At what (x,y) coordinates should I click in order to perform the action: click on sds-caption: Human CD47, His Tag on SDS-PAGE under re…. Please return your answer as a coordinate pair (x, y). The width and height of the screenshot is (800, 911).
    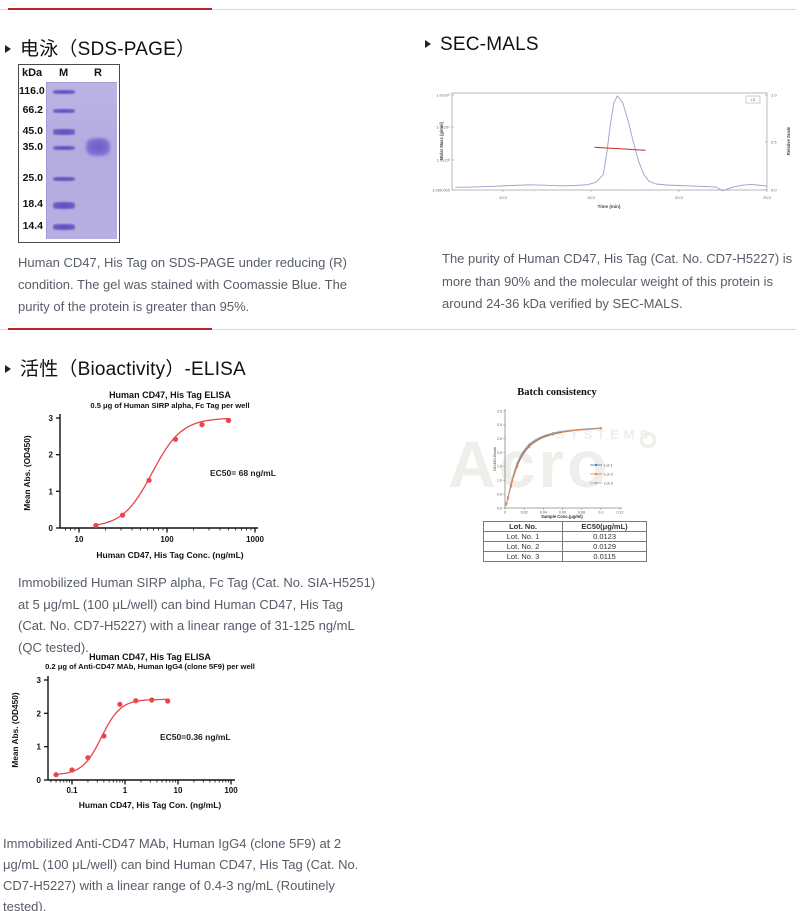
    Looking at the image, I should click on (183, 284).